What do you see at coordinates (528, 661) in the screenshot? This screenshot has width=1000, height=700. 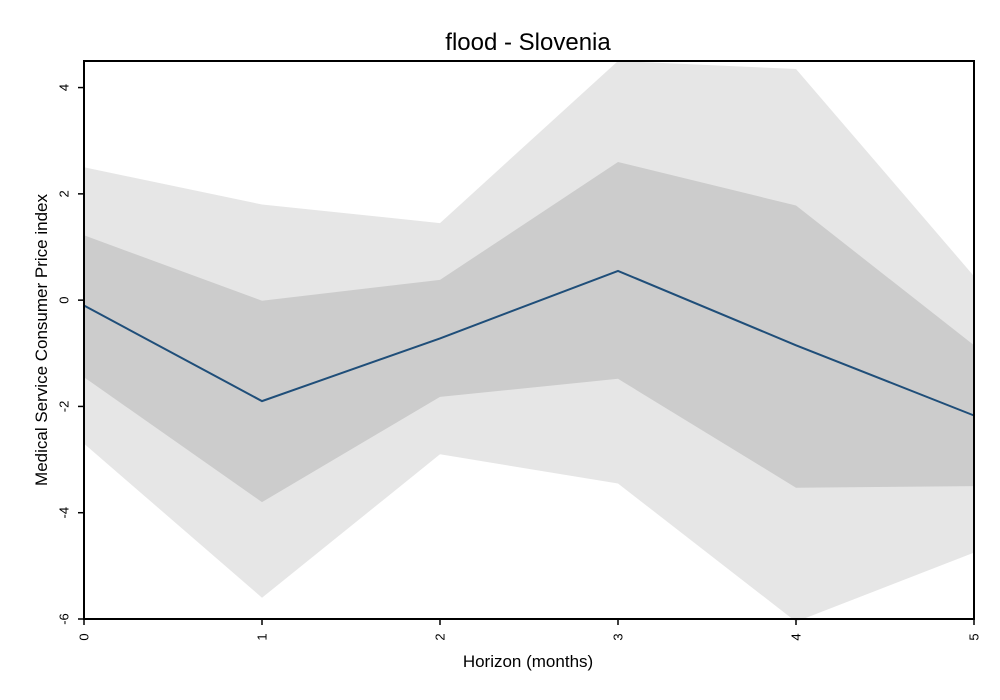 I see `x-axis-label: Horizon (months)` at bounding box center [528, 661].